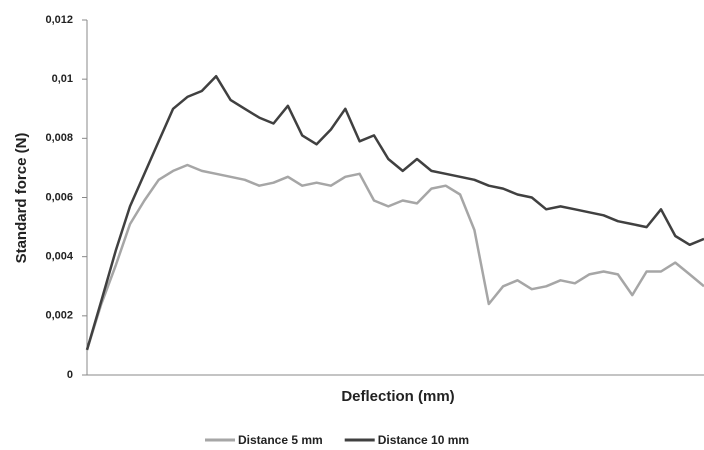 Image resolution: width=704 pixels, height=450 pixels. What do you see at coordinates (62, 79) in the screenshot?
I see `y-tick-label: 0,01` at bounding box center [62, 79].